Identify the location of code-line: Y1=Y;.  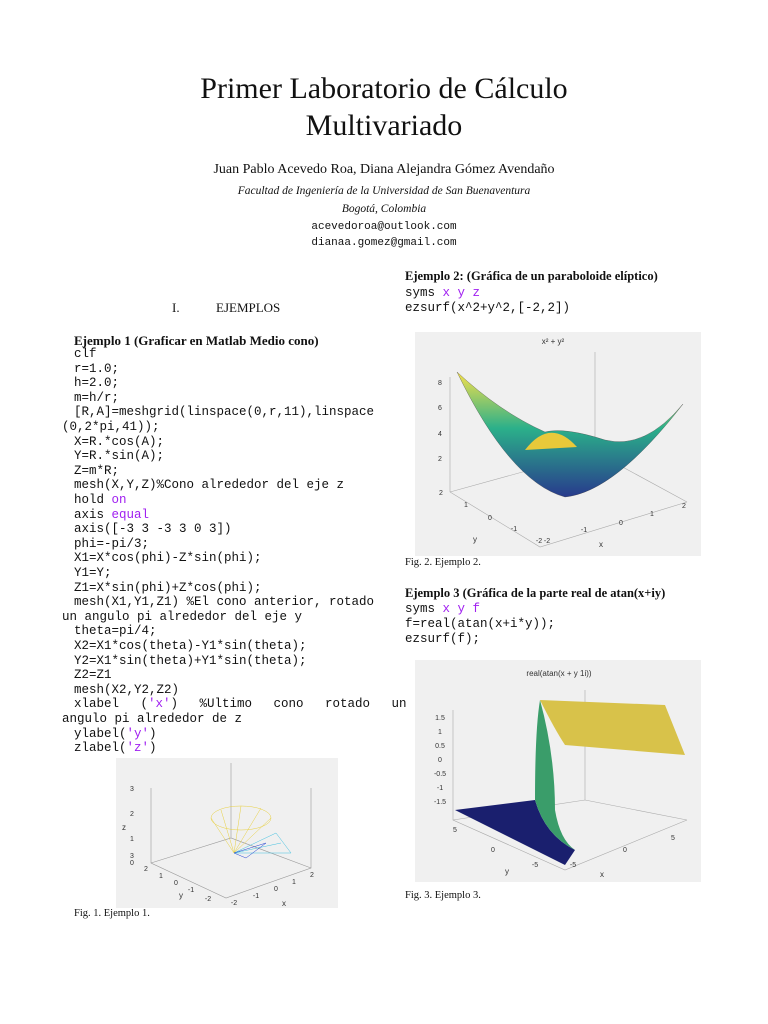
(93, 573).